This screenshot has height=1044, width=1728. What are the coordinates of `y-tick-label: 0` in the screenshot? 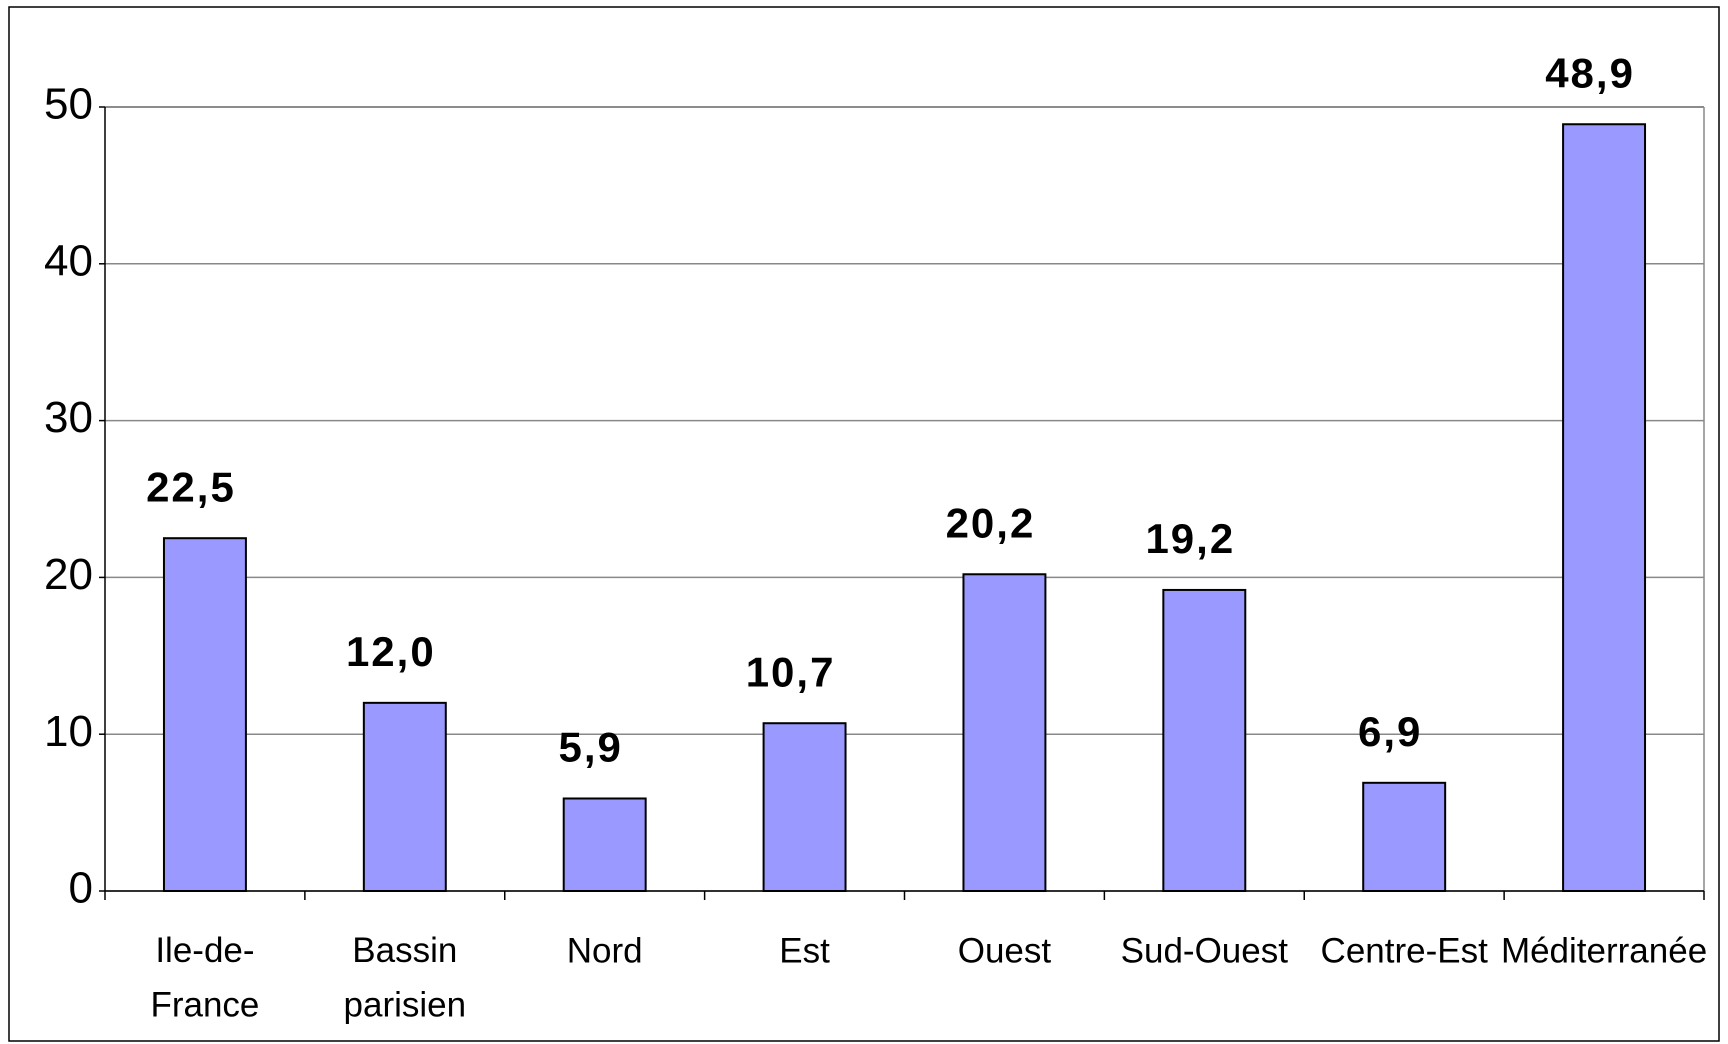 It's located at (81, 888).